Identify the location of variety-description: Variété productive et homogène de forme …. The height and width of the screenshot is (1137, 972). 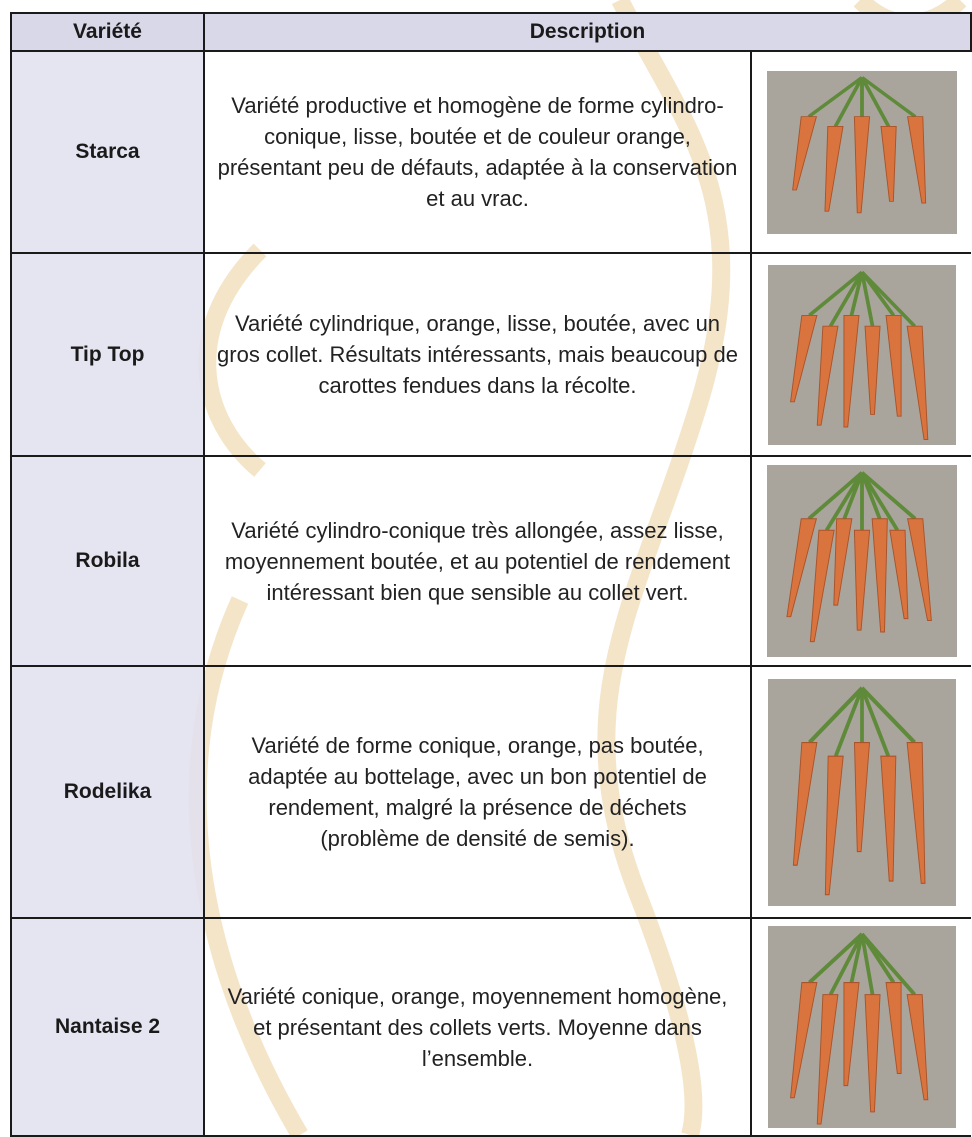
(477, 152).